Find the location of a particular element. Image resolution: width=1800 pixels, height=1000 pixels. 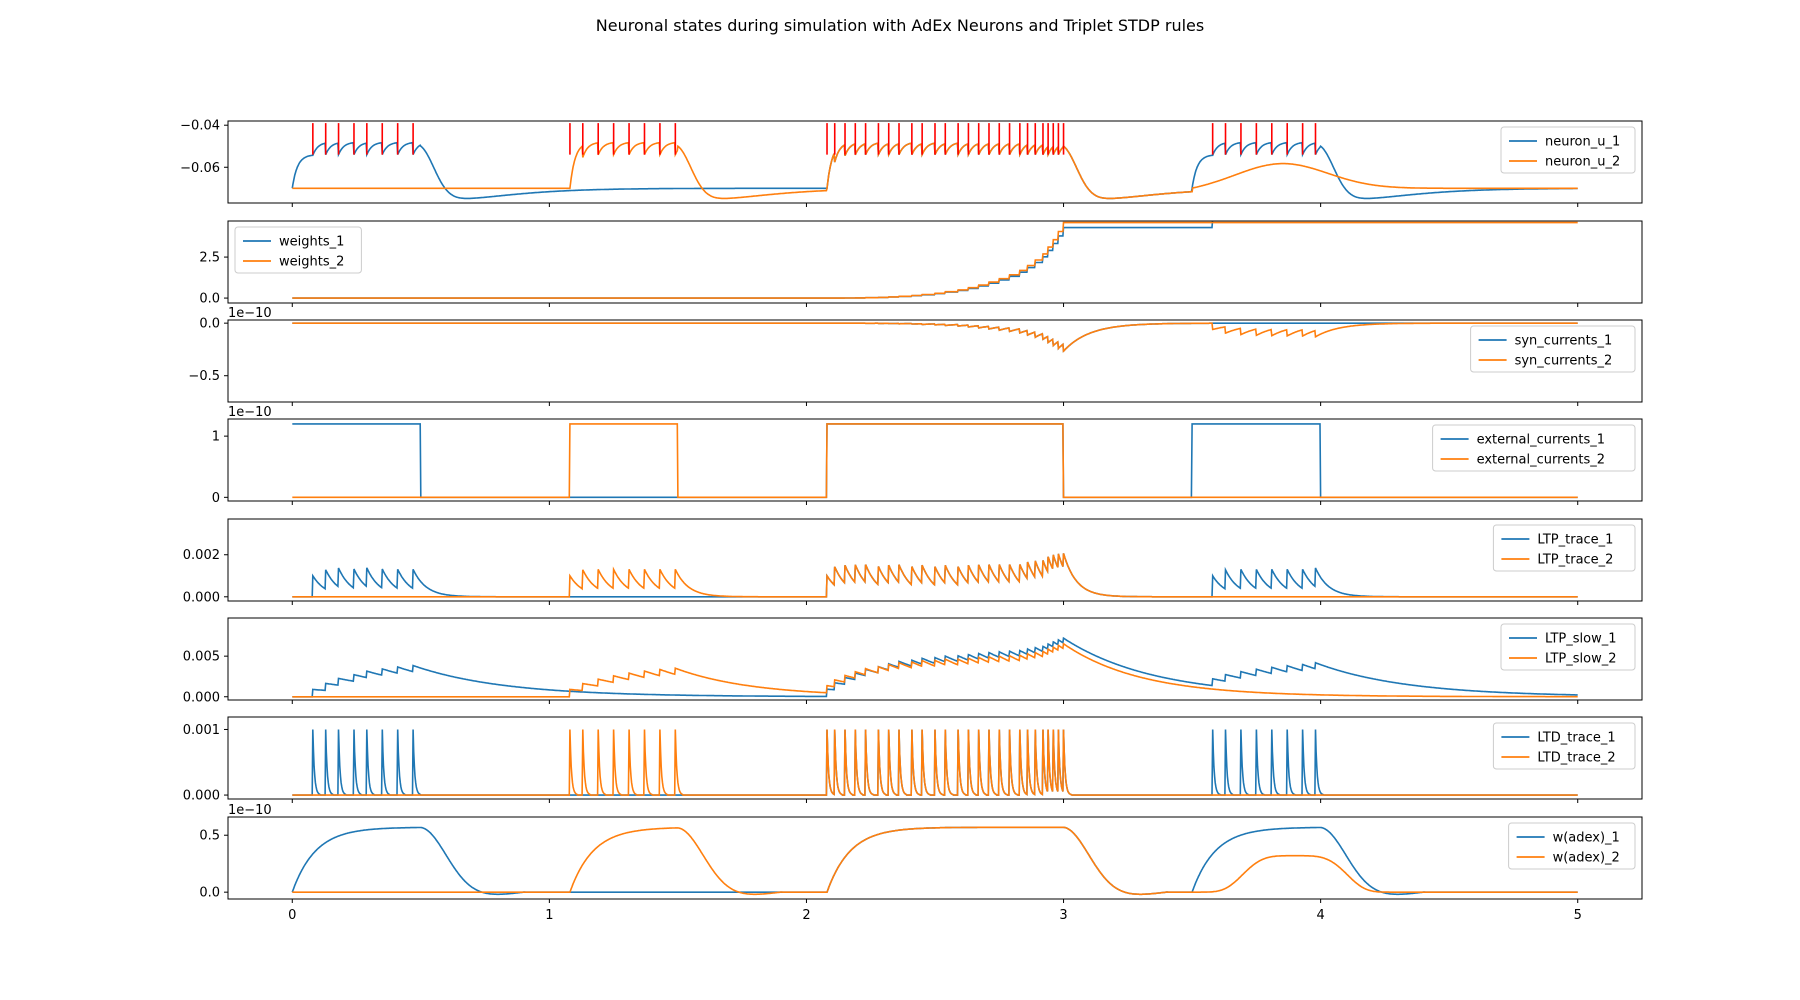

legend-w_adex: w(adex)_1 w(adex)_2 is located at coordinates (1572, 846).